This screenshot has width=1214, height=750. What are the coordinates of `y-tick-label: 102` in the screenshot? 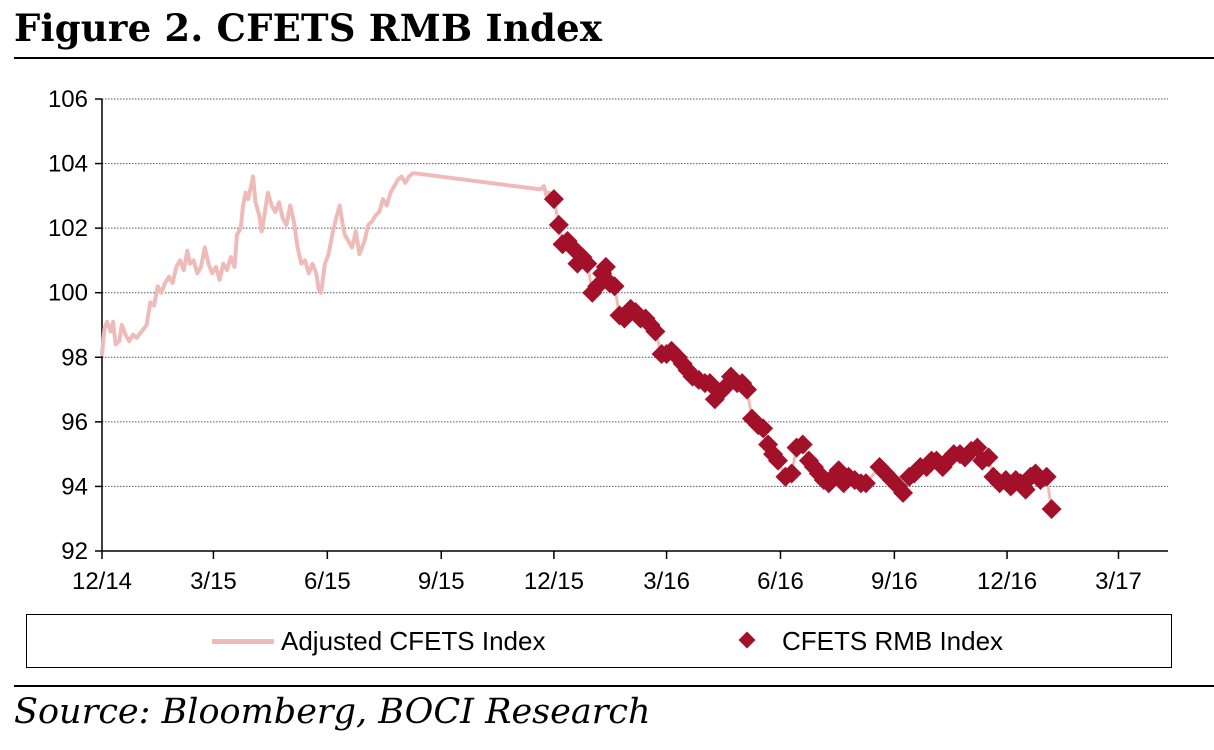 It's located at (68, 228).